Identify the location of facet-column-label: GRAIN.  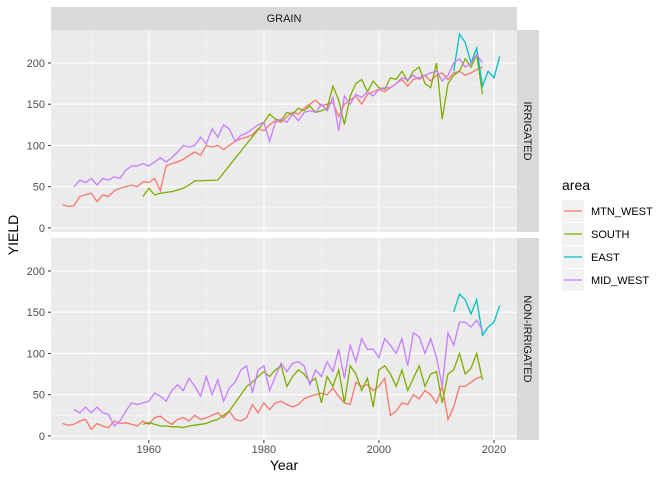
(284, 19).